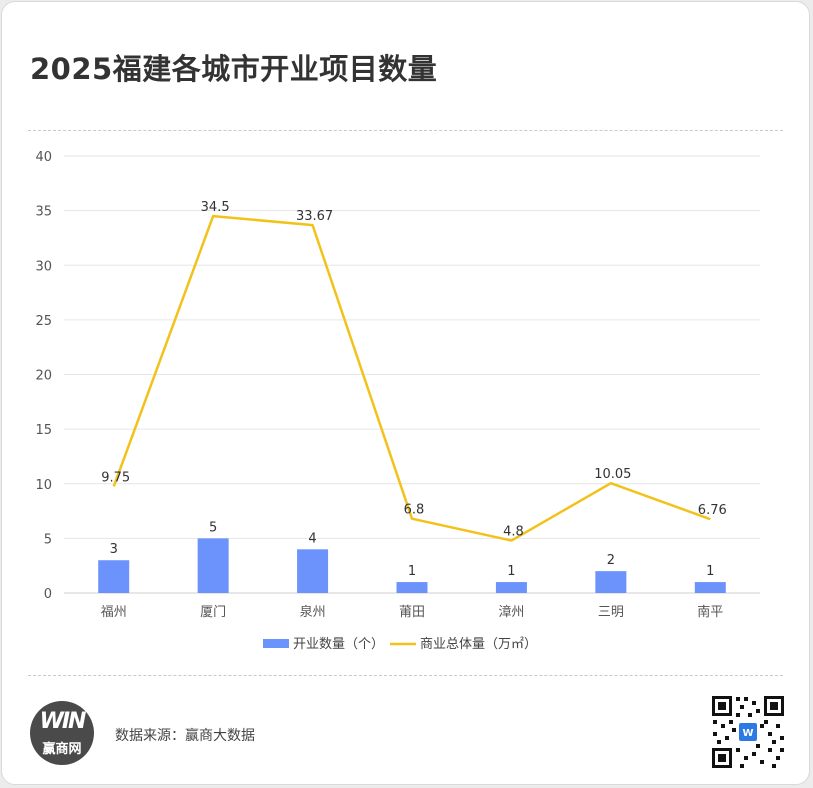 The width and height of the screenshot is (813, 788). What do you see at coordinates (48, 594) in the screenshot?
I see `y-tick-label: 0` at bounding box center [48, 594].